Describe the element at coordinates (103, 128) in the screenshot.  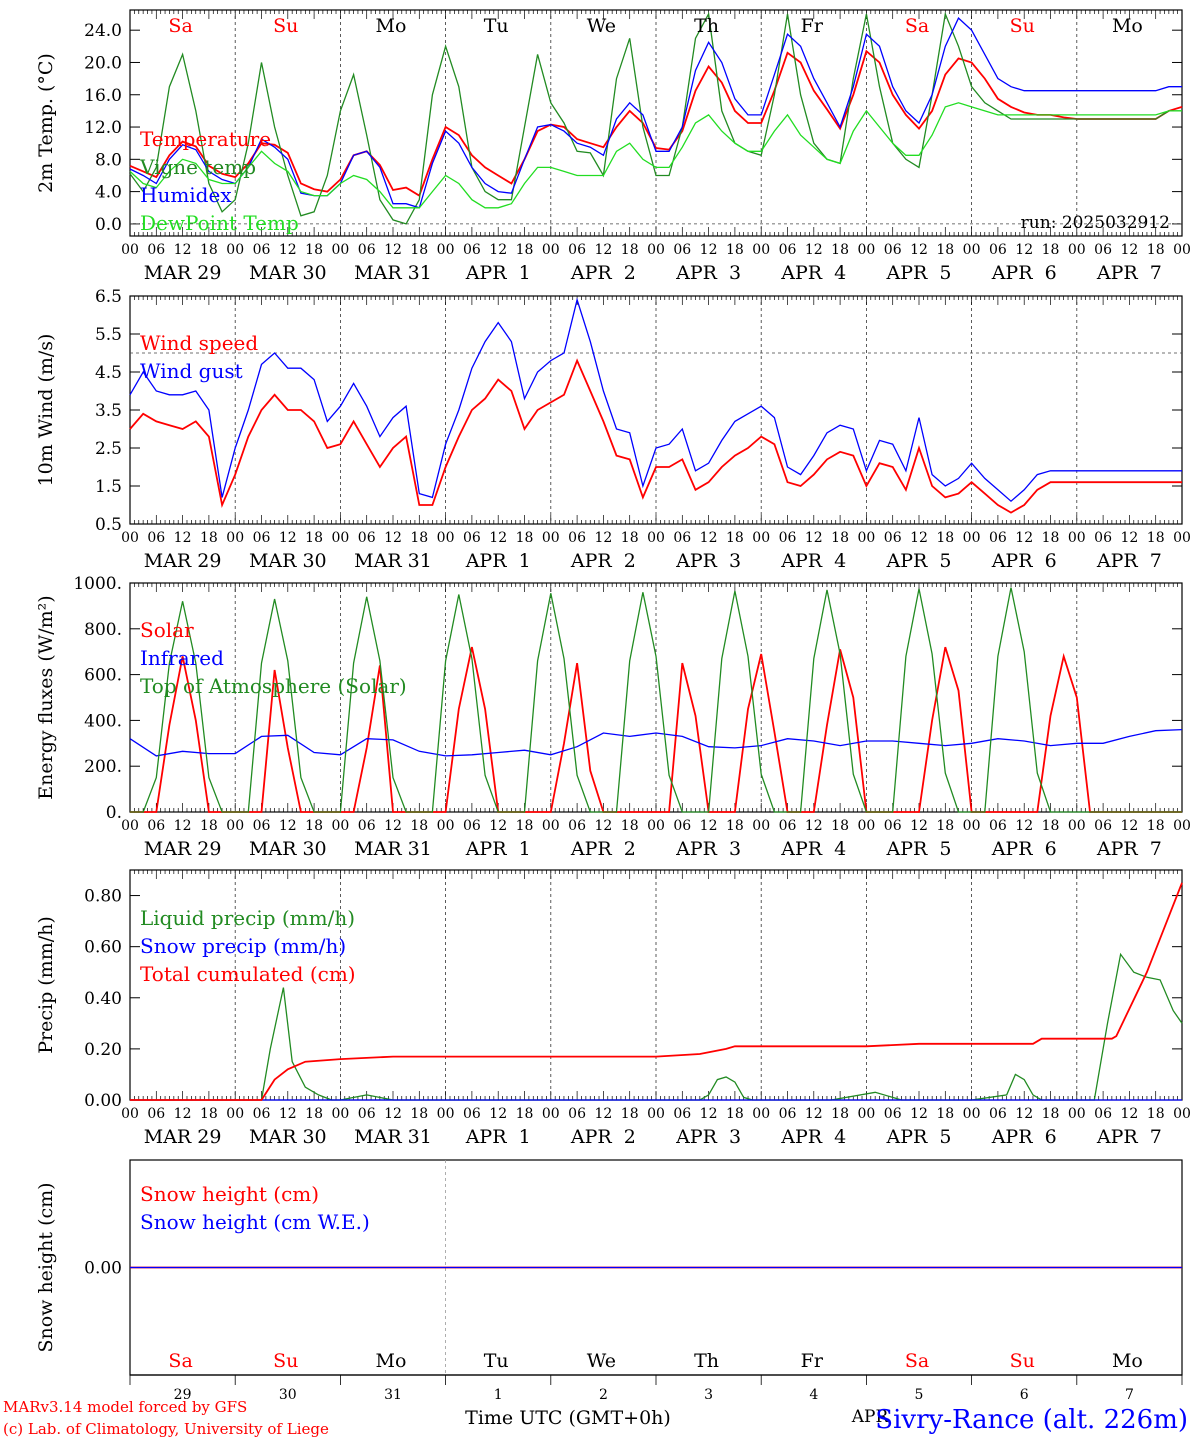
I see `y-tick-label: 12.0` at that location.